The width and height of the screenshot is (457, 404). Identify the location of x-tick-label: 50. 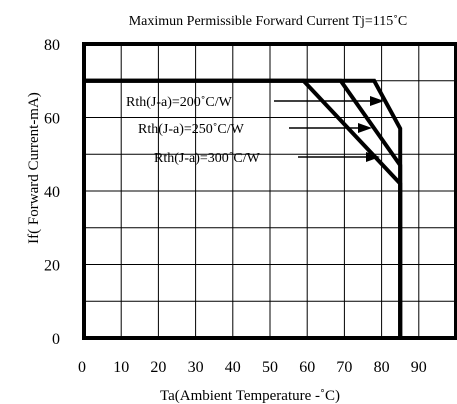
(270, 367).